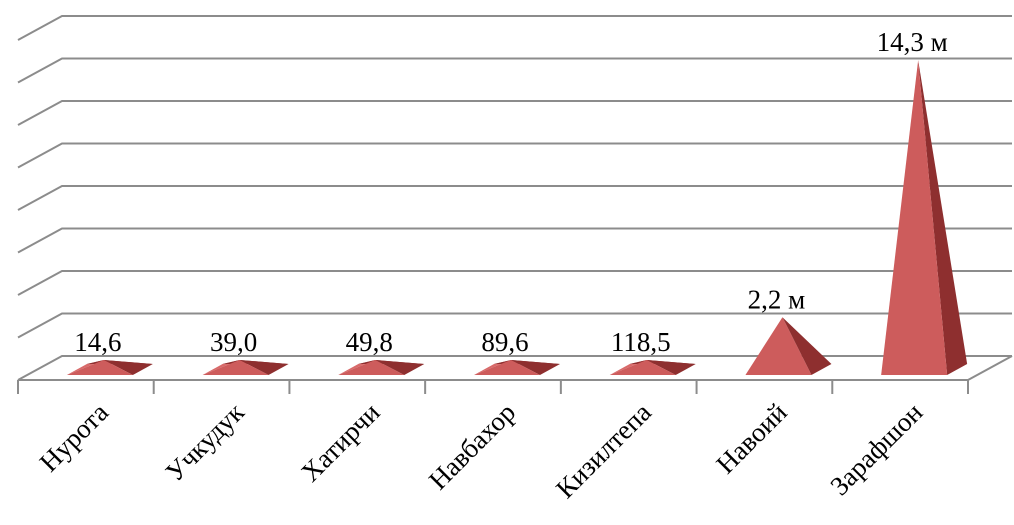 This screenshot has width=1014, height=525. Describe the element at coordinates (504, 342) in the screenshot. I see `data-label: 89,6` at that location.